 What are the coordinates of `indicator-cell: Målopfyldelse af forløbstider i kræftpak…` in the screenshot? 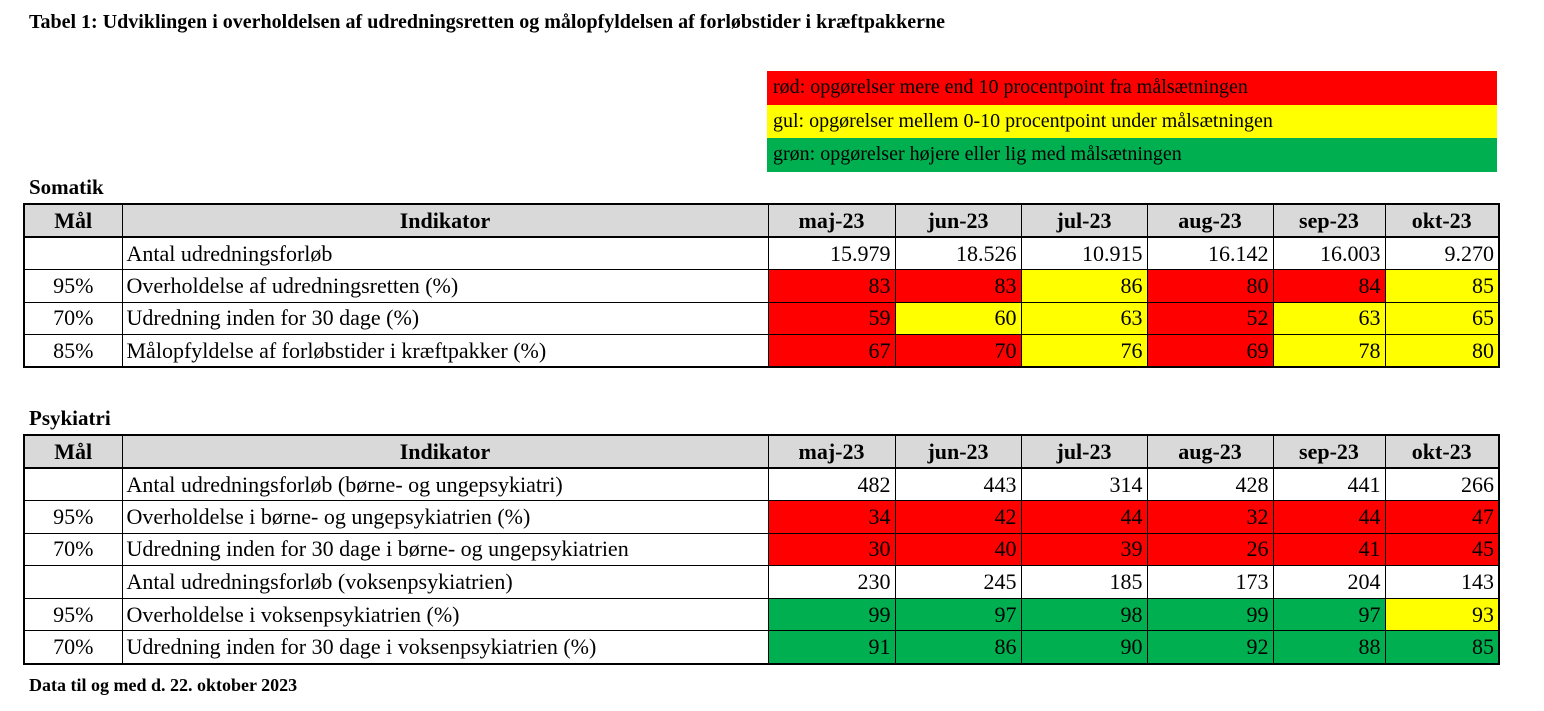 It's located at (445, 351).